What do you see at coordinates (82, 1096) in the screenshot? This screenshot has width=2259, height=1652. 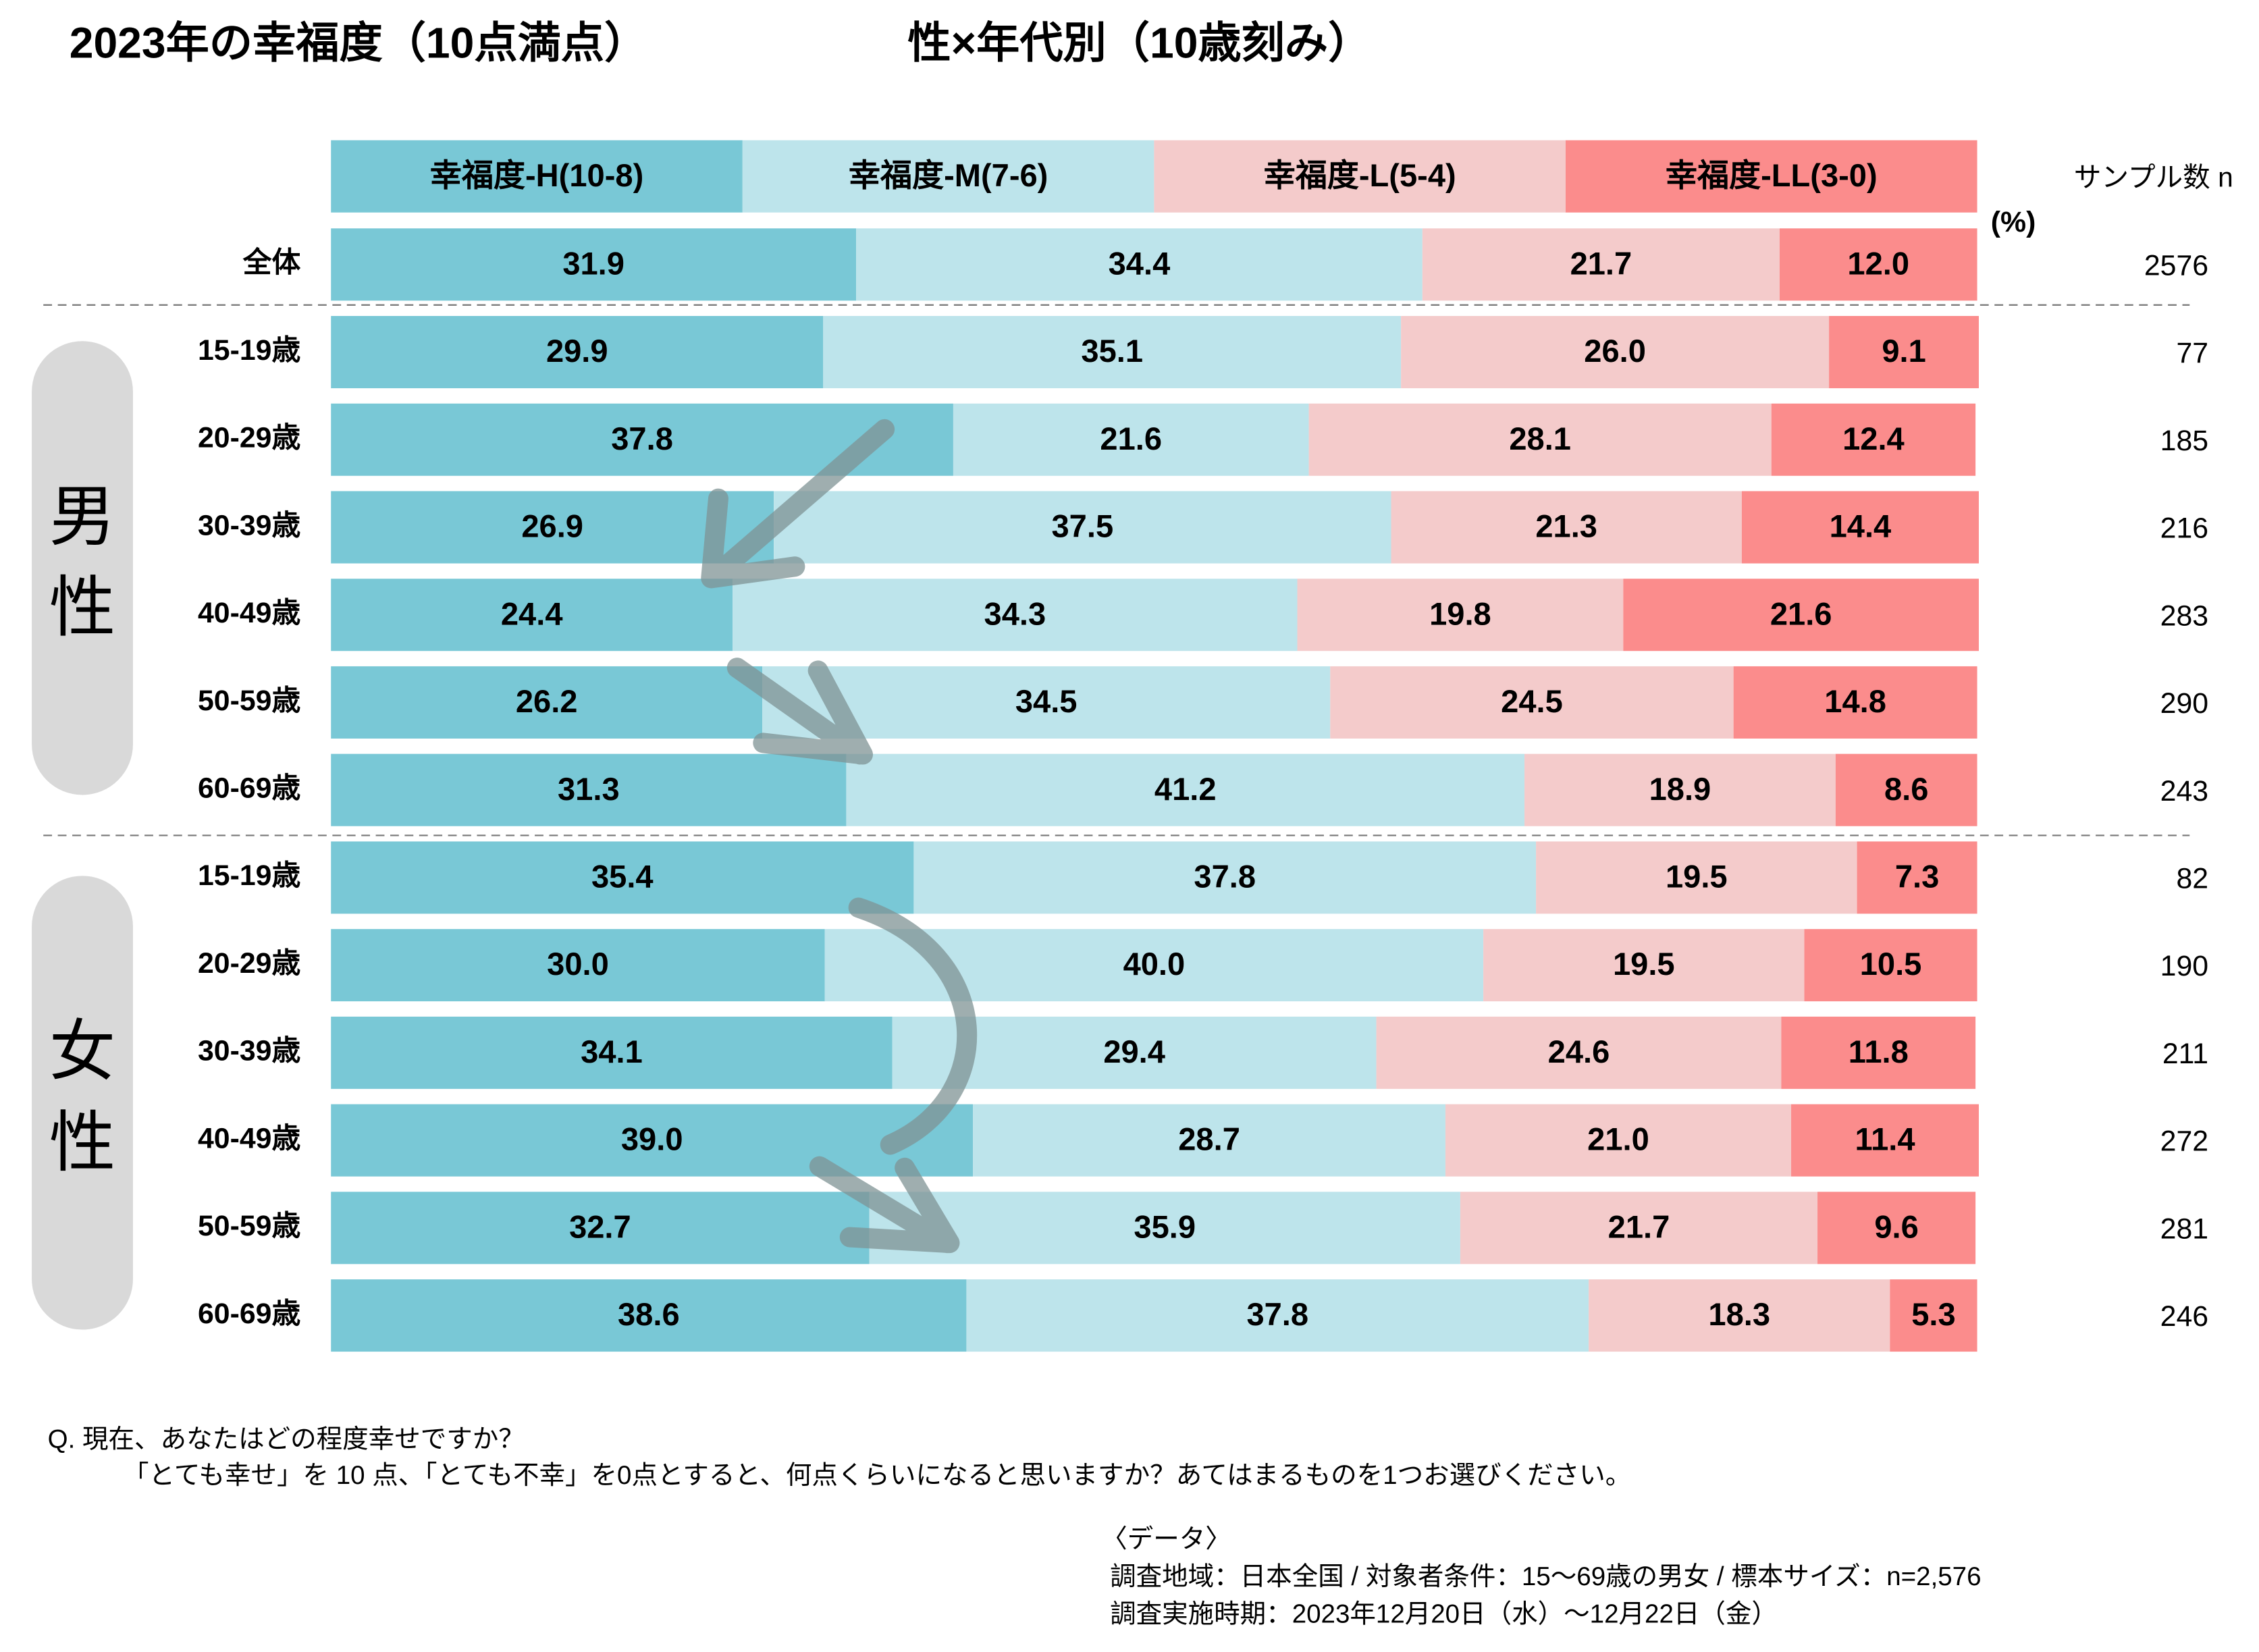 I see `group-label: 女性` at bounding box center [82, 1096].